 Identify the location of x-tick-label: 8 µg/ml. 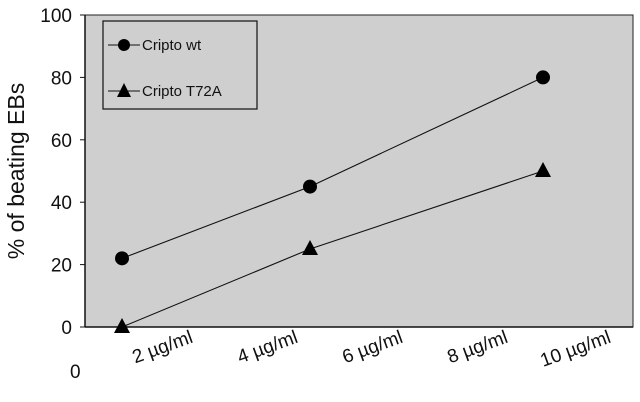
(478, 347).